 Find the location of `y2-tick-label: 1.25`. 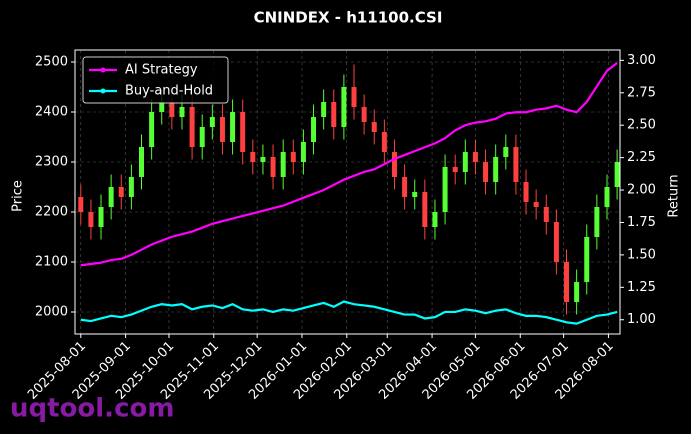

y2-tick-label: 1.25 is located at coordinates (641, 287).